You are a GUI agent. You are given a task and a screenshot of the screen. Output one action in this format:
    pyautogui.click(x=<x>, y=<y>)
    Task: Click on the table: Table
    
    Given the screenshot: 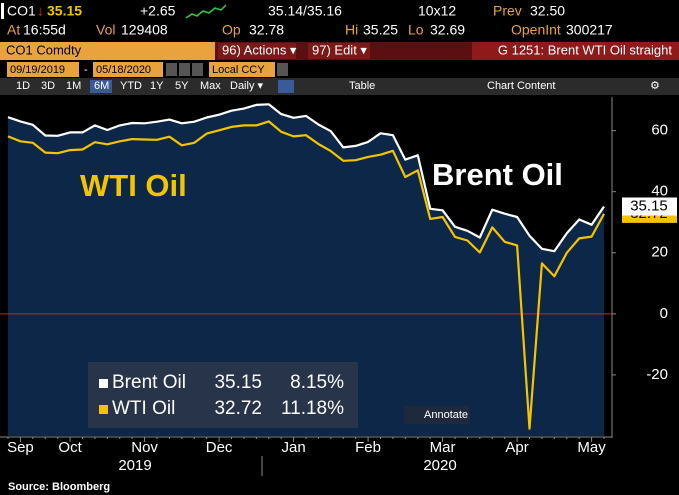 What is the action you would take?
    pyautogui.click(x=362, y=86)
    